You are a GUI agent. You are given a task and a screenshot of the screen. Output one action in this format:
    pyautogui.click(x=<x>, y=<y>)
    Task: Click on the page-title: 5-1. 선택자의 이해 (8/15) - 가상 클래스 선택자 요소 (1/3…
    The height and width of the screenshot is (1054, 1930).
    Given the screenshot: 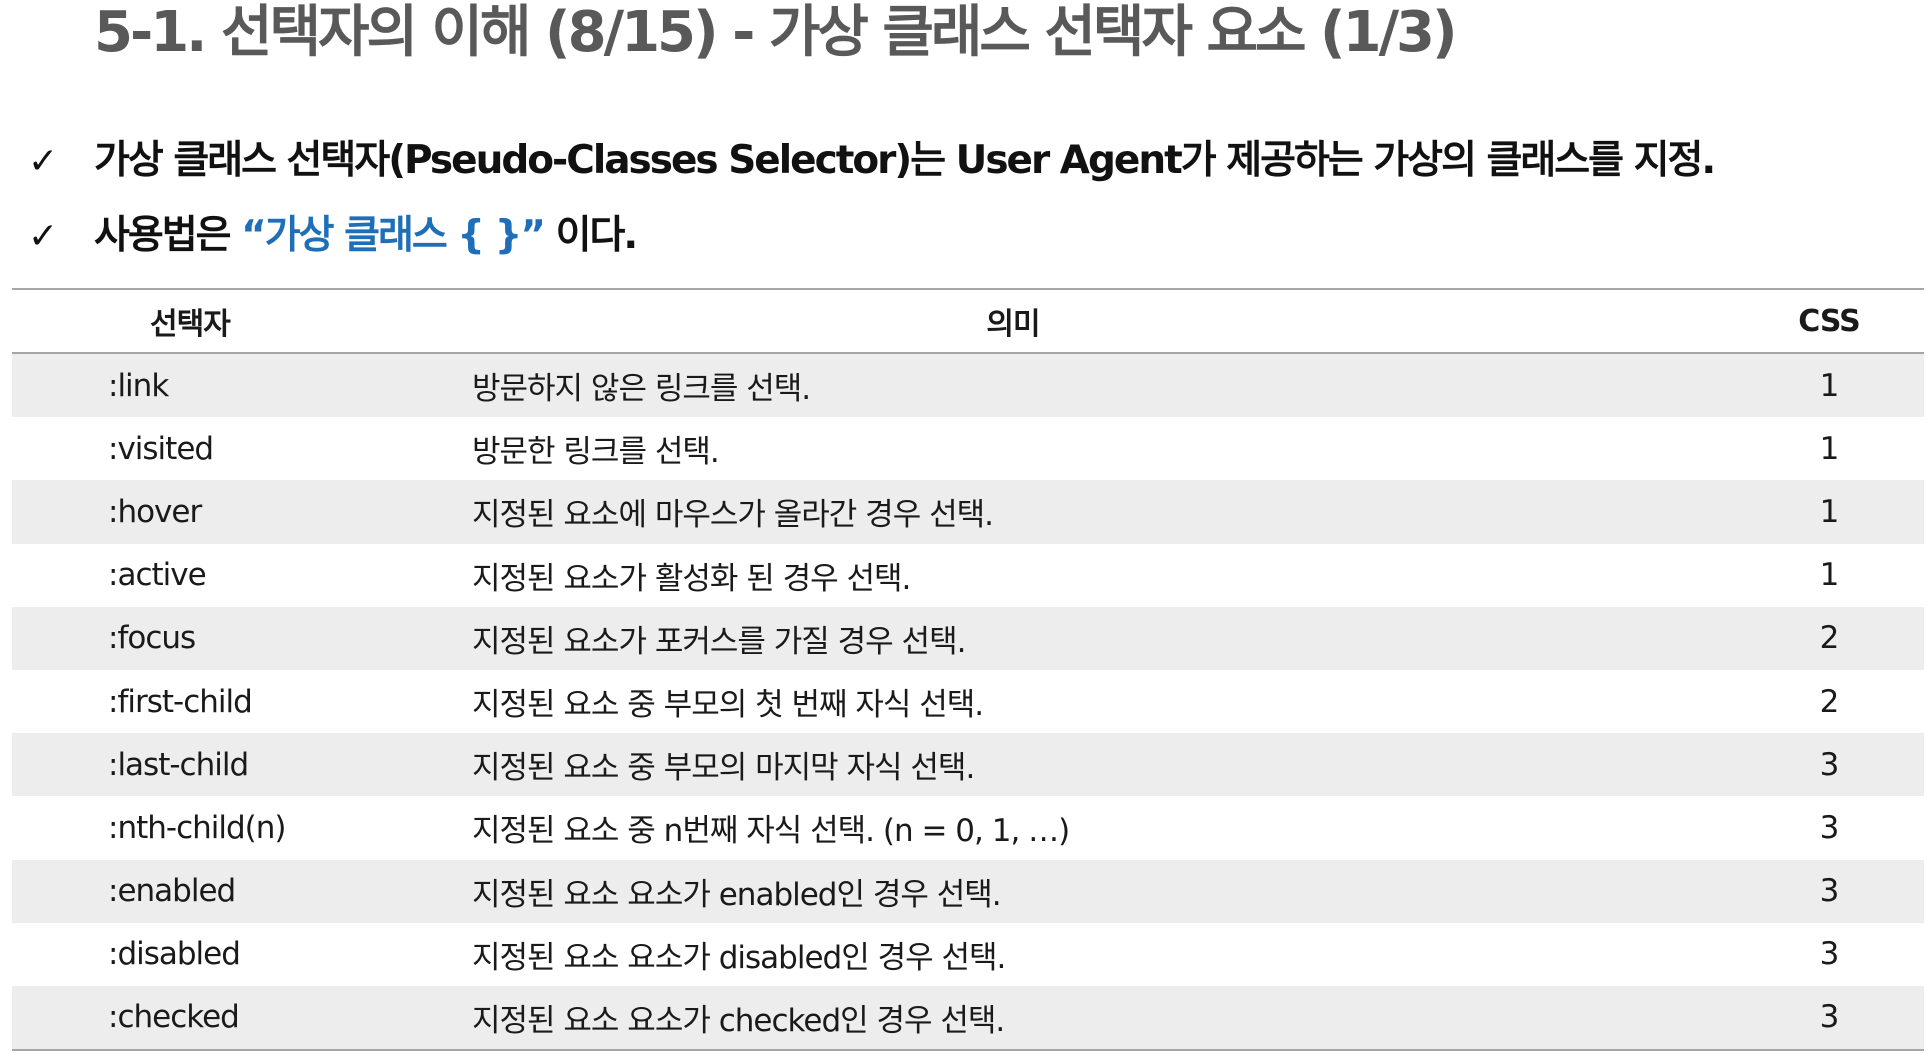 What is the action you would take?
    pyautogui.click(x=776, y=32)
    